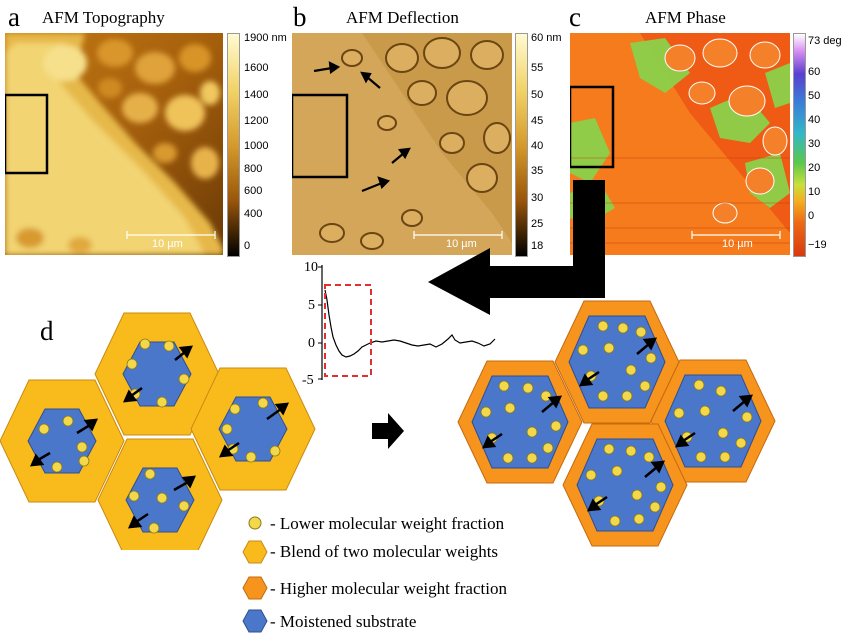 The image size is (850, 643). What do you see at coordinates (265, 38) in the screenshot?
I see `colorbar-tick: 1900 nm` at bounding box center [265, 38].